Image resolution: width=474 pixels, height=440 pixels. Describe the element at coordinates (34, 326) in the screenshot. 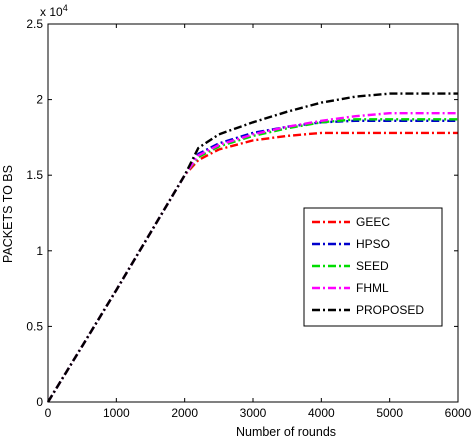

I see `y-tick-label: 0.5` at that location.